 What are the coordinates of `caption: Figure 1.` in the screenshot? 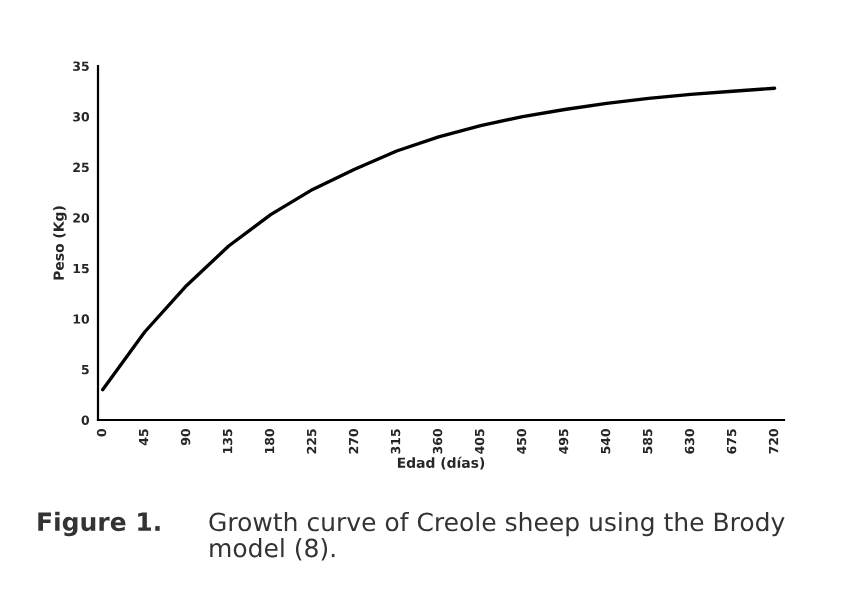 It's located at (99, 524).